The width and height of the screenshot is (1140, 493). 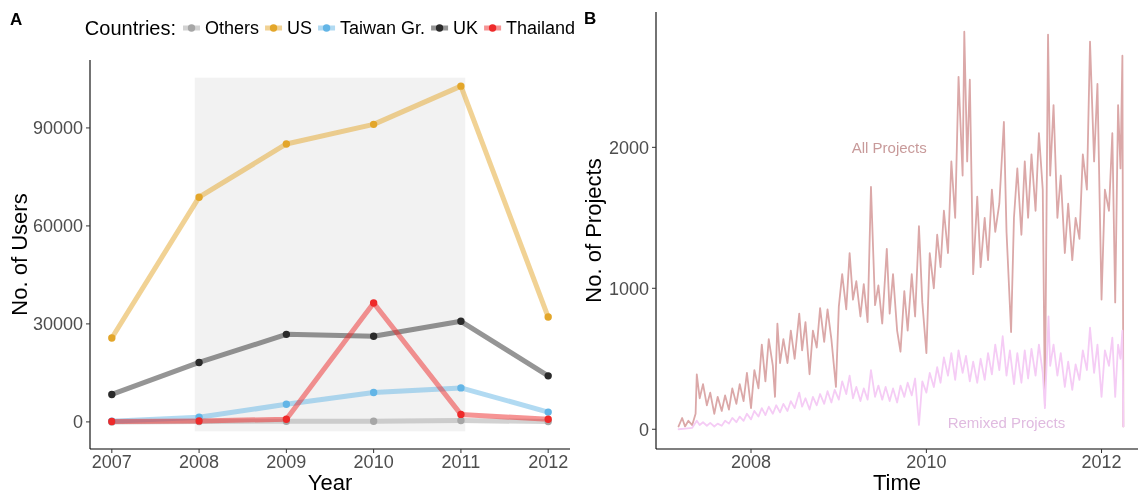 What do you see at coordinates (593, 230) in the screenshot?
I see `y-axis-title: No. of Projects` at bounding box center [593, 230].